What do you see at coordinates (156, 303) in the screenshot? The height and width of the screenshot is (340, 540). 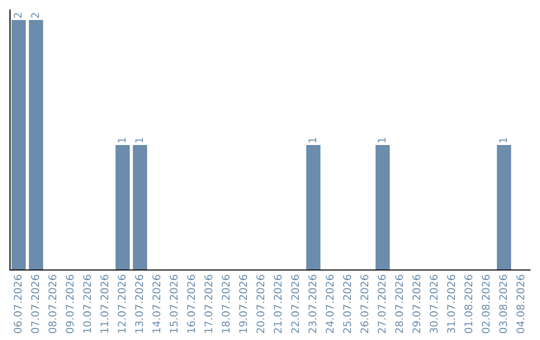 I see `x-tick-label: 14.07.2026` at bounding box center [156, 303].